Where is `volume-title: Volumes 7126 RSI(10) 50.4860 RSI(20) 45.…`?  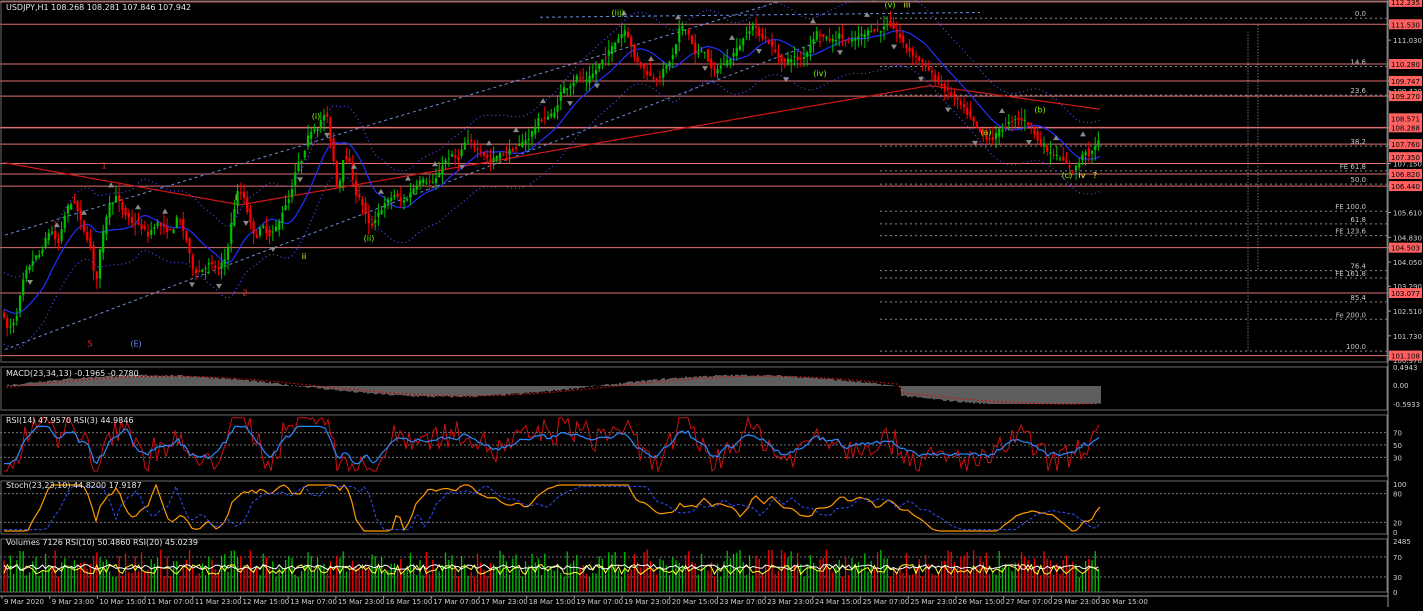 volume-title: Volumes 7126 RSI(10) 50.4860 RSI(20) 45.… is located at coordinates (102, 542).